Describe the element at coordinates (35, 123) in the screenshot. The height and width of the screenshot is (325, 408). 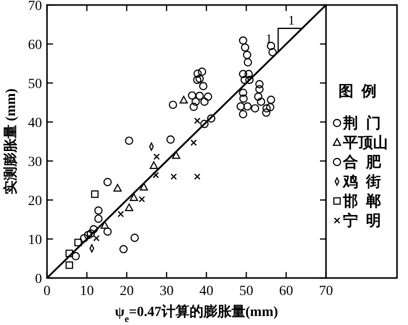
I see `y-tick-label: 40` at that location.